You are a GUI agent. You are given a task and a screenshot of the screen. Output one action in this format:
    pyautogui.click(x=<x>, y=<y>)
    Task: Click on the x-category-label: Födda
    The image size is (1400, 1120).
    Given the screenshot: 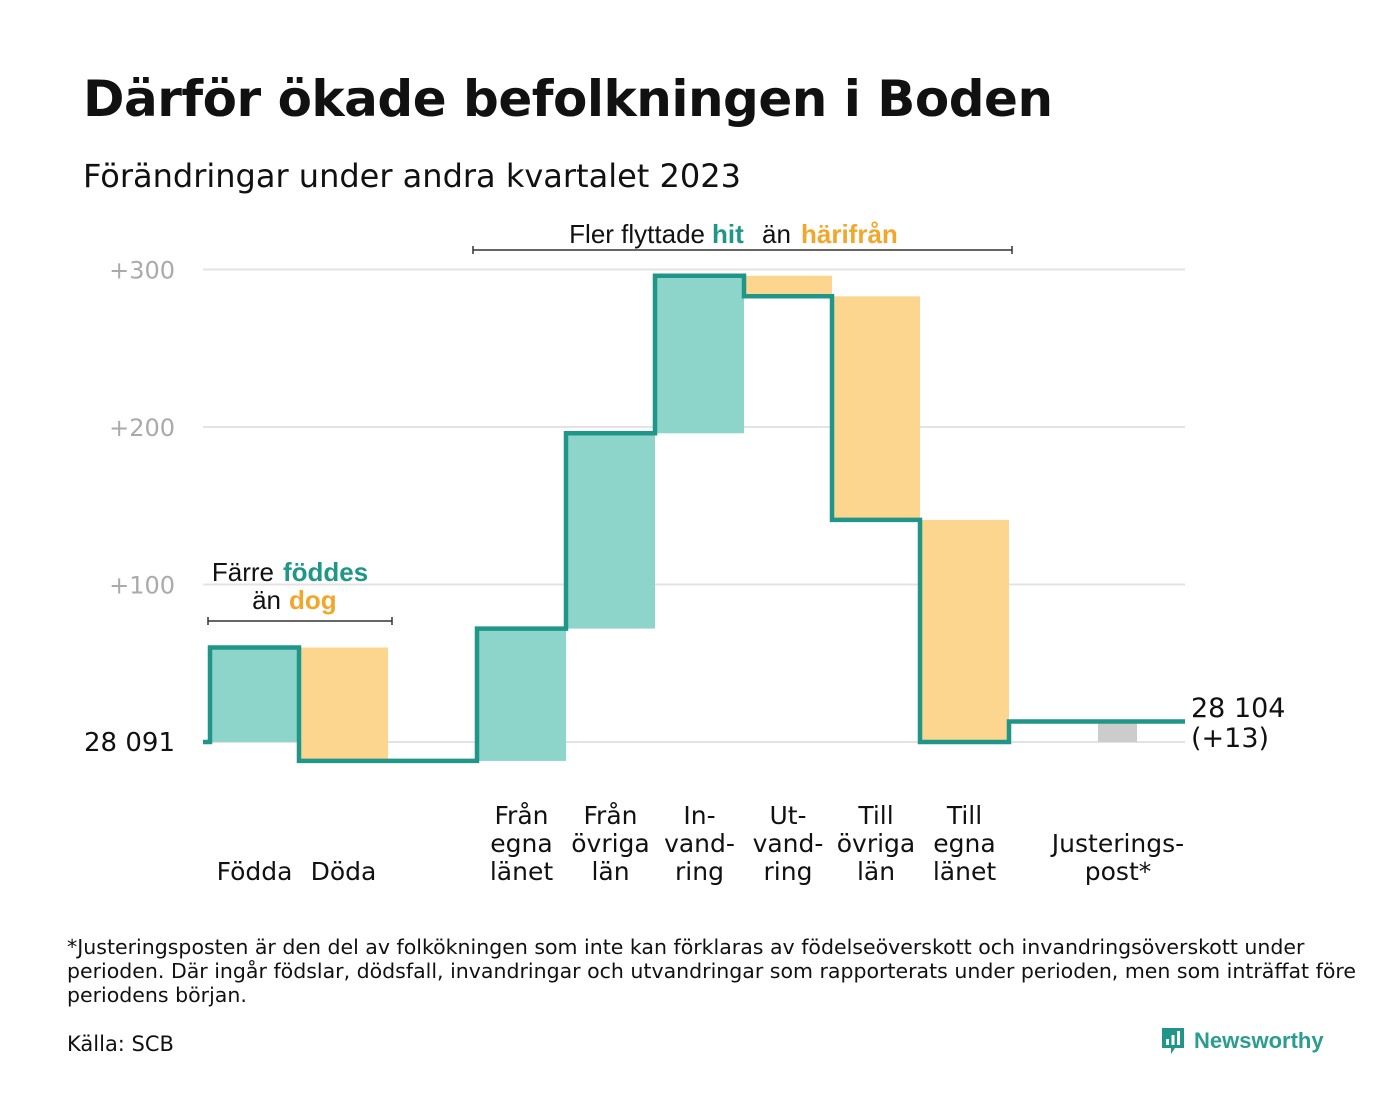 What is the action you would take?
    pyautogui.click(x=255, y=871)
    